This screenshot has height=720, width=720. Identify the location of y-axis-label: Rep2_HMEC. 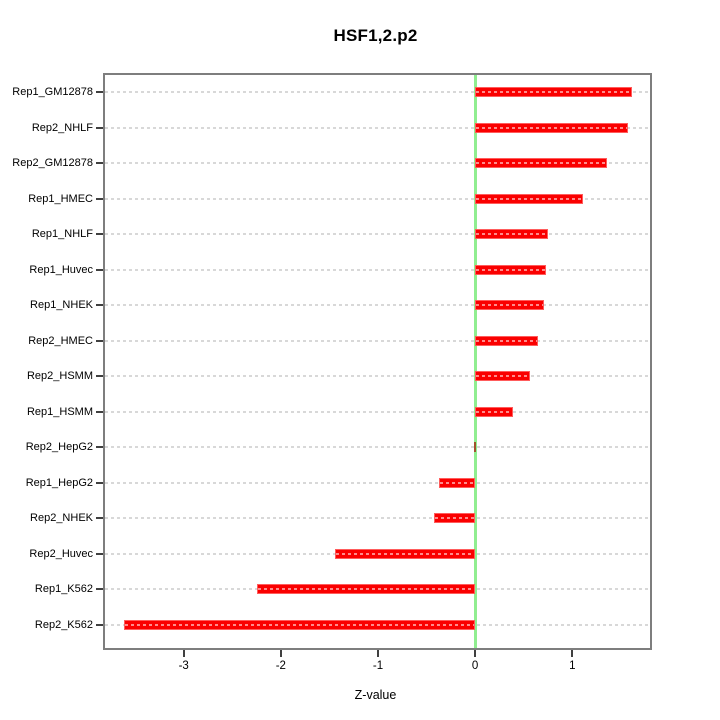
(60, 340).